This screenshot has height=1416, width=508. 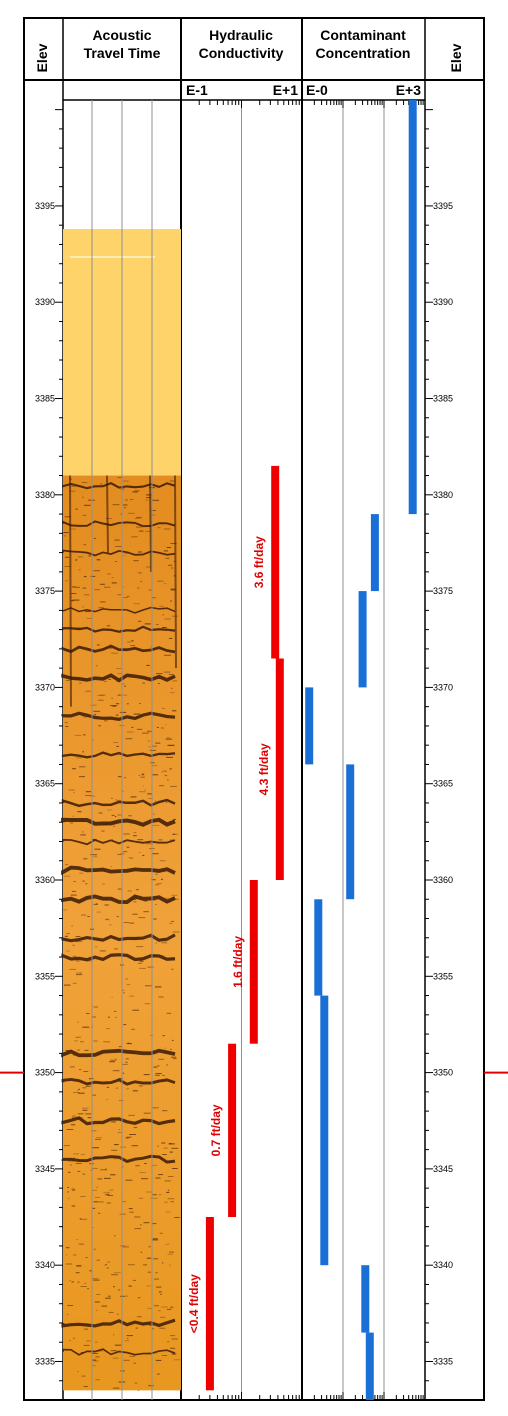 What do you see at coordinates (150, 523) in the screenshot?
I see `vertical-streak` at bounding box center [150, 523].